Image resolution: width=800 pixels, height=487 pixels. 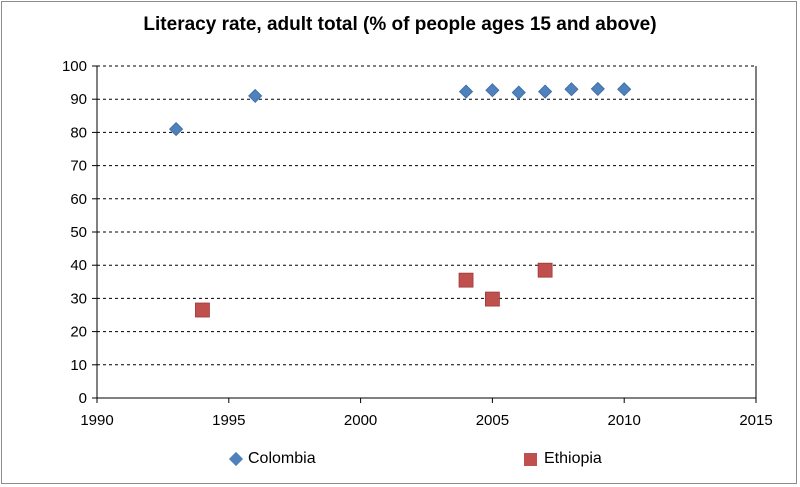 What do you see at coordinates (545, 270) in the screenshot?
I see `ethiopia-point-2007` at bounding box center [545, 270].